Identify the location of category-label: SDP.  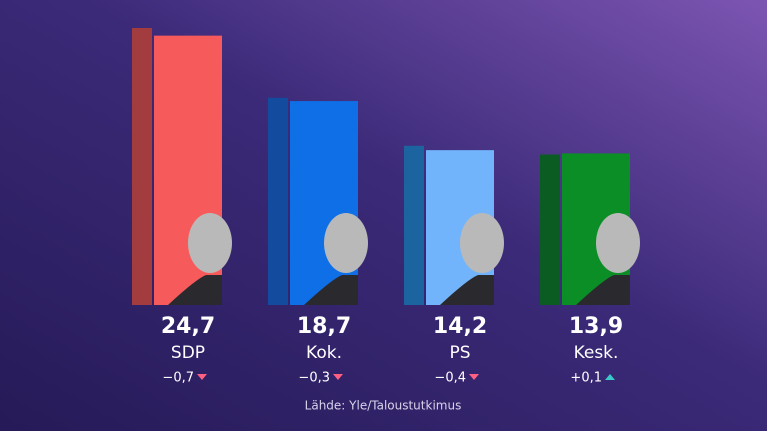
(188, 353).